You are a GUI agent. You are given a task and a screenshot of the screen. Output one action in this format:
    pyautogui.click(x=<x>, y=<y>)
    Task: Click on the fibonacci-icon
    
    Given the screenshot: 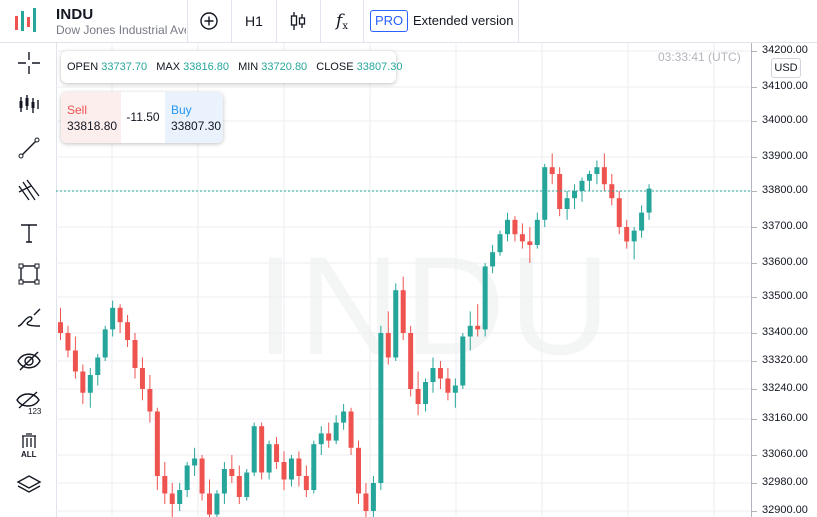 What is the action you would take?
    pyautogui.click(x=29, y=190)
    